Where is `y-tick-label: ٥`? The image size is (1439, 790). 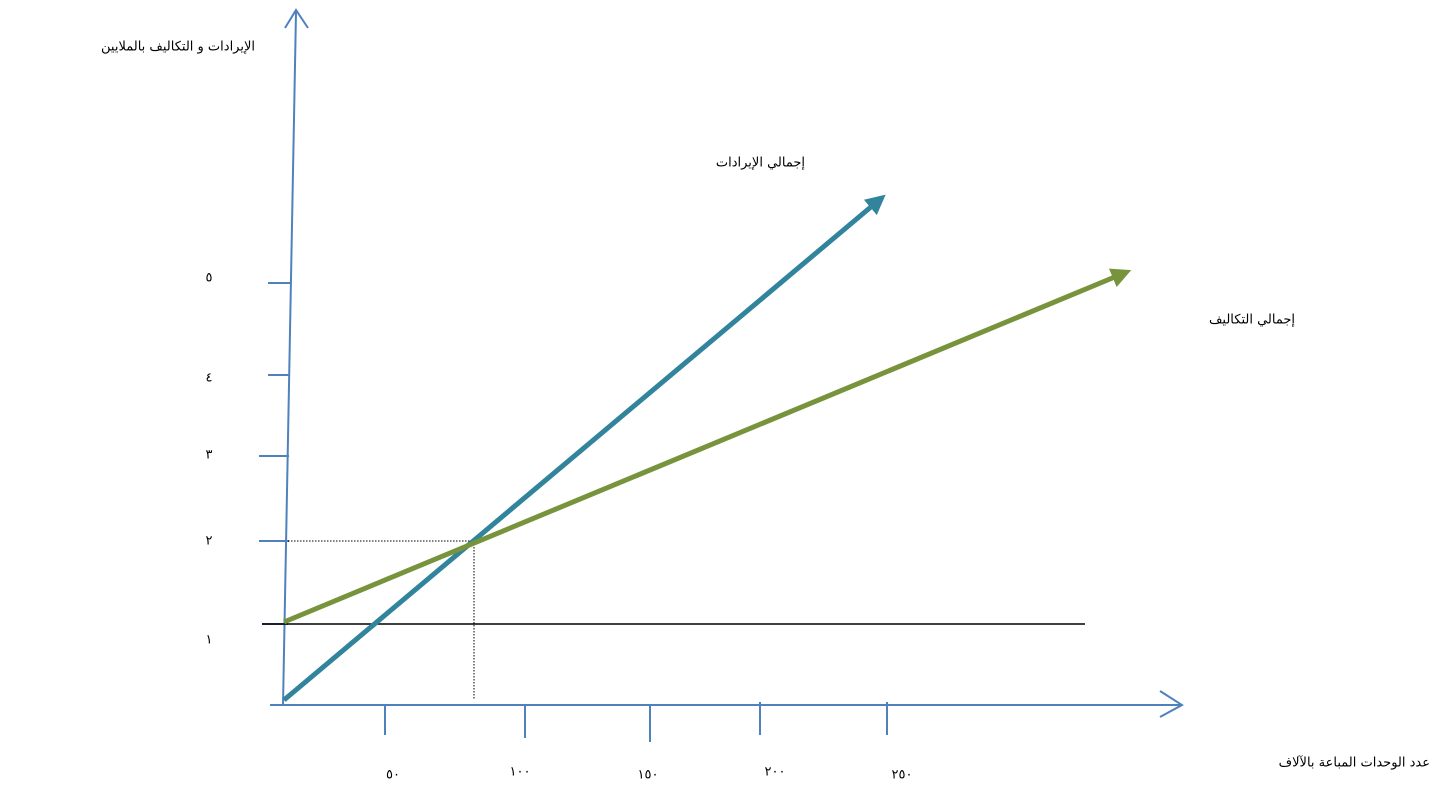
y-tick-label: ٥ is located at coordinates (209, 278).